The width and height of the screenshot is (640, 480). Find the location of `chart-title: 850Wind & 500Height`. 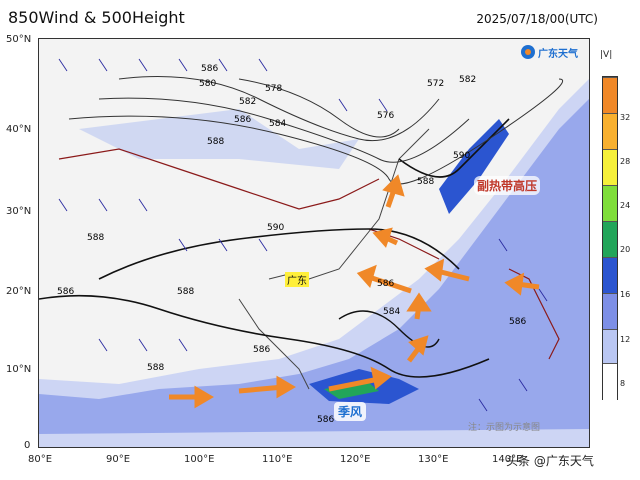

chart-title: 850Wind & 500Height is located at coordinates (96, 17).